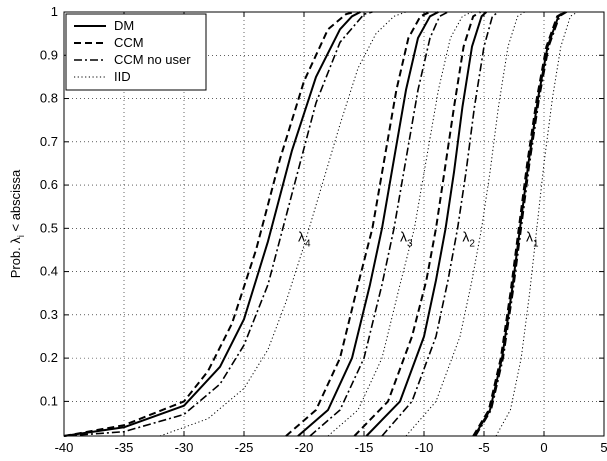 Image resolution: width=607 pixels, height=461 pixels. Describe the element at coordinates (102, 76) in the screenshot. I see `legend-item: IID` at that location.